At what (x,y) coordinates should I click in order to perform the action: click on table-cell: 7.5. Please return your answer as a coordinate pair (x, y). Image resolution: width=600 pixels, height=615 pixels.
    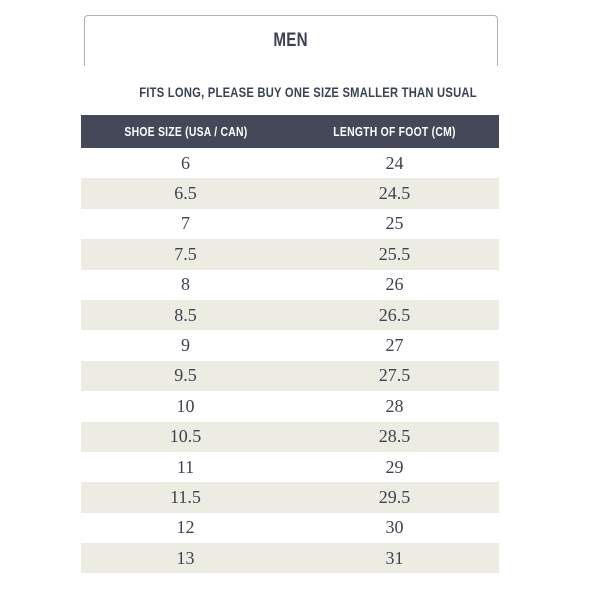
    Looking at the image, I should click on (185, 253).